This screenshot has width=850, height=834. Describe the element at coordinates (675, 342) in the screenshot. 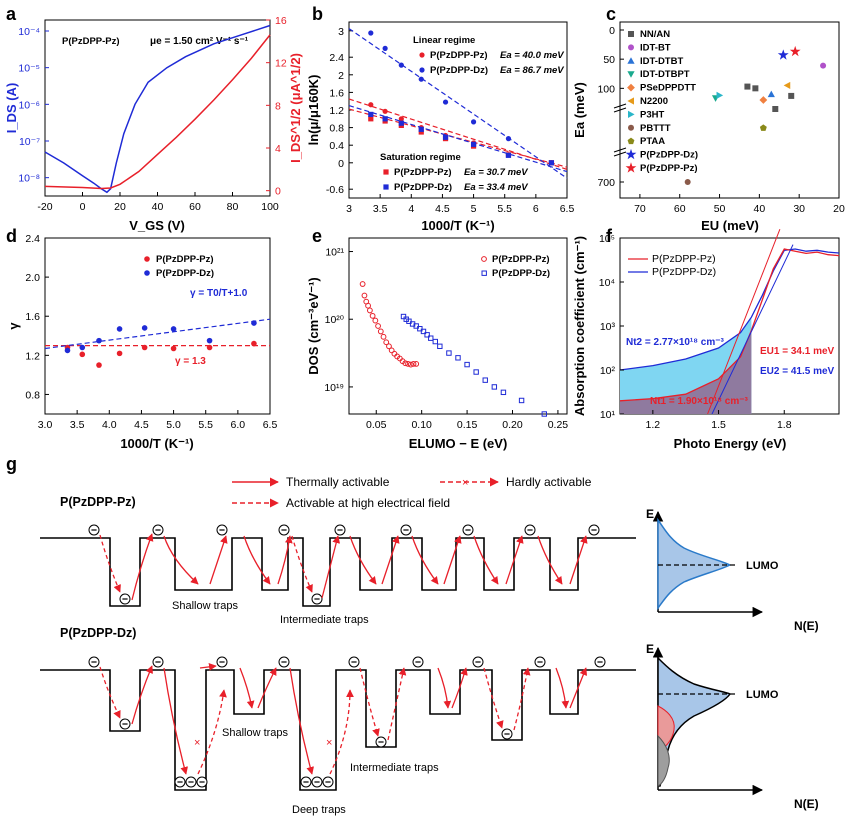

I see `panel-f-nt2: Nt2 = 2.77×10¹⁸ cm⁻³` at that location.